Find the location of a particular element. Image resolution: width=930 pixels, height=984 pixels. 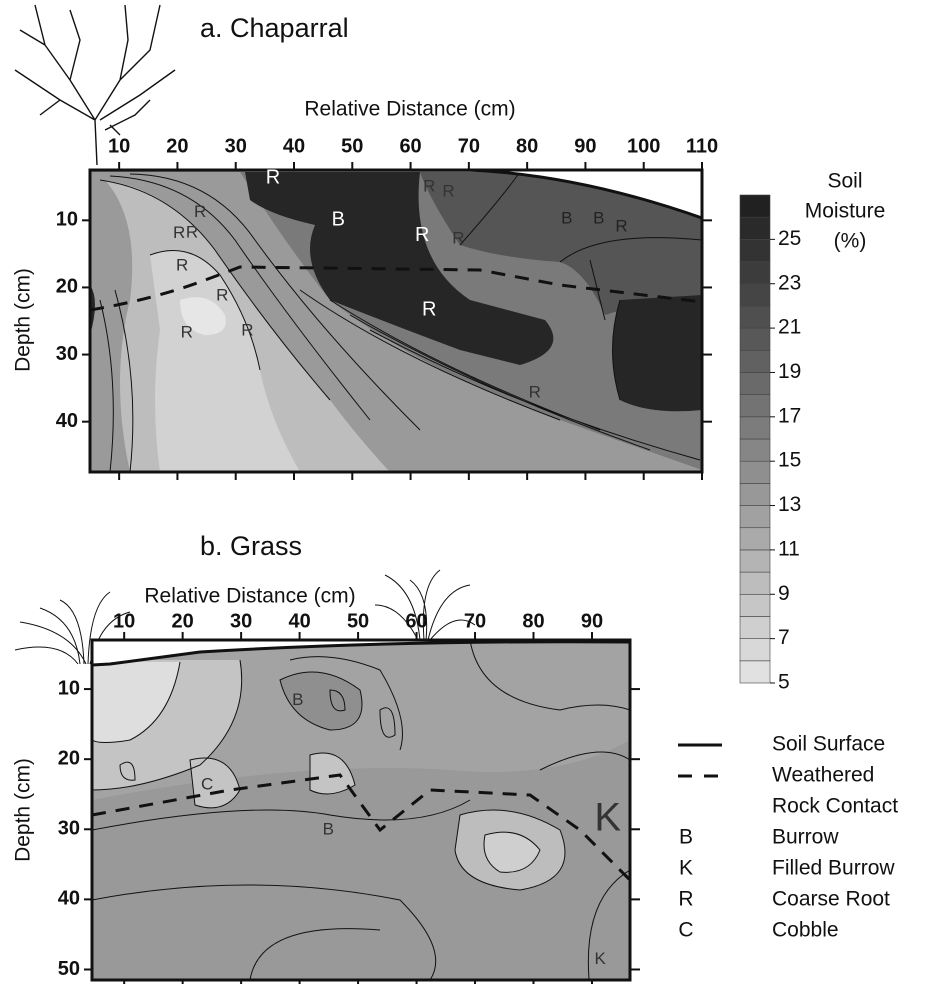

soil-surface-b is located at coordinates (361, 653).